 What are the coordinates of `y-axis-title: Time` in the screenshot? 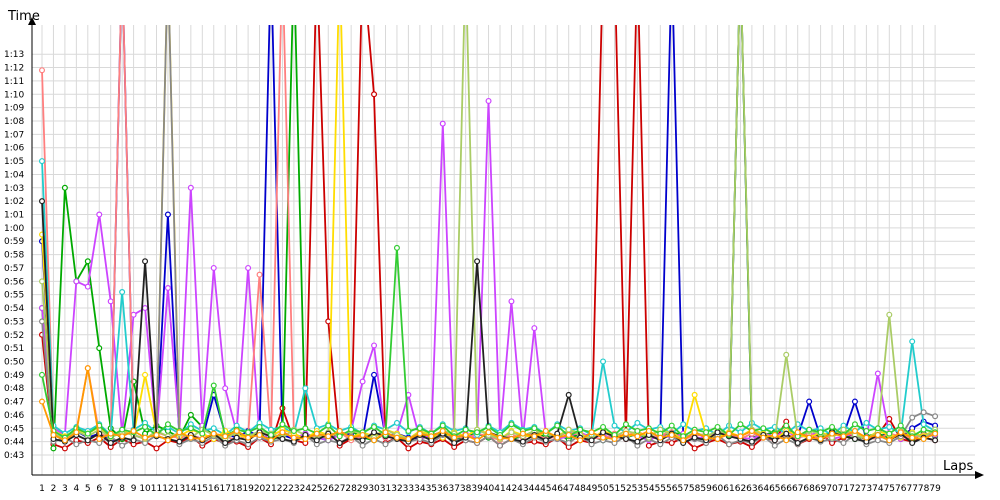 It's located at (23, 16).